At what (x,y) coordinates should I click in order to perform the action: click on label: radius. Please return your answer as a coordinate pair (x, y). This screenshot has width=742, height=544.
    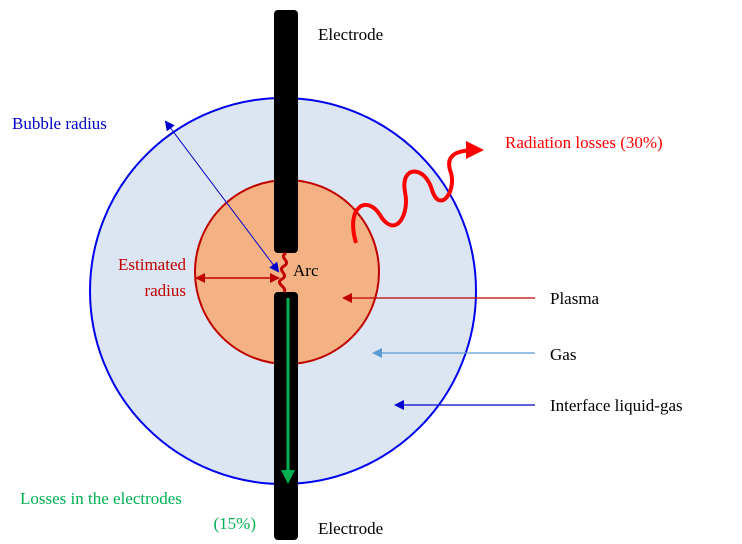
    Looking at the image, I should click on (165, 290).